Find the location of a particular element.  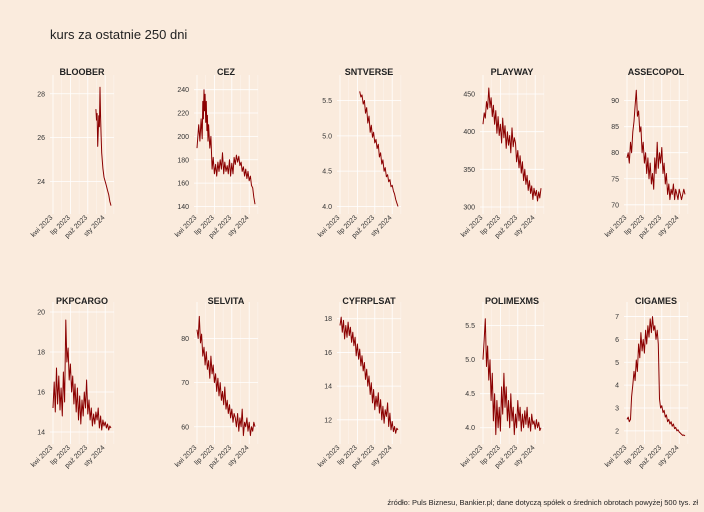

panel-title: BLOOBER is located at coordinates (83, 72).